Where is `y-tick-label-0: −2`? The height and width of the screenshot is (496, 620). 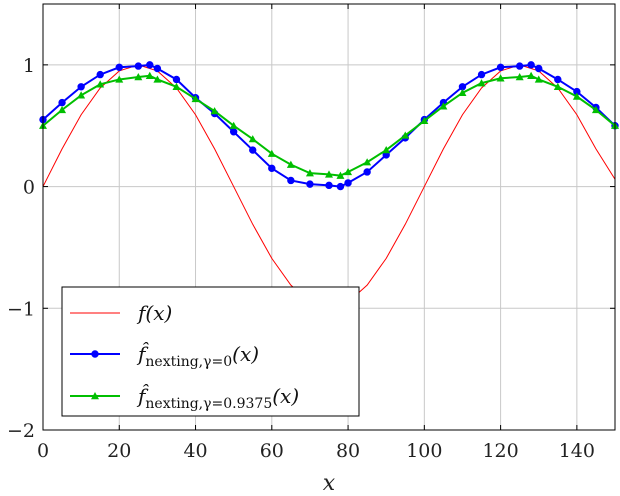
y-tick-label-0: −2 is located at coordinates (21, 431).